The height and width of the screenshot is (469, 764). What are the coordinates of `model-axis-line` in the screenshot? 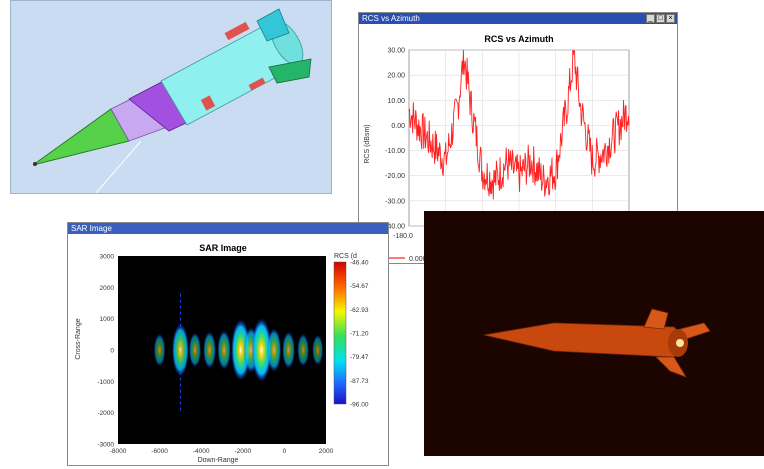 It's located at (118, 167).